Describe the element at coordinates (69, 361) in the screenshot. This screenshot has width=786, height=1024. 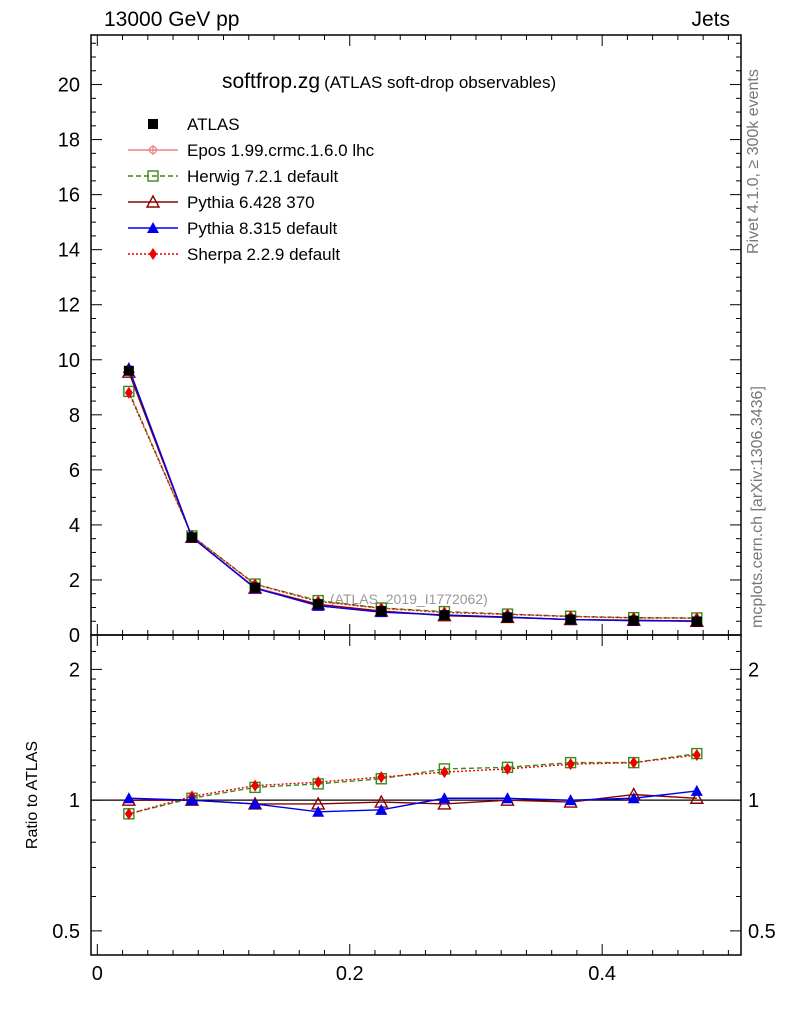
I see `main-ytick-label: 10` at that location.